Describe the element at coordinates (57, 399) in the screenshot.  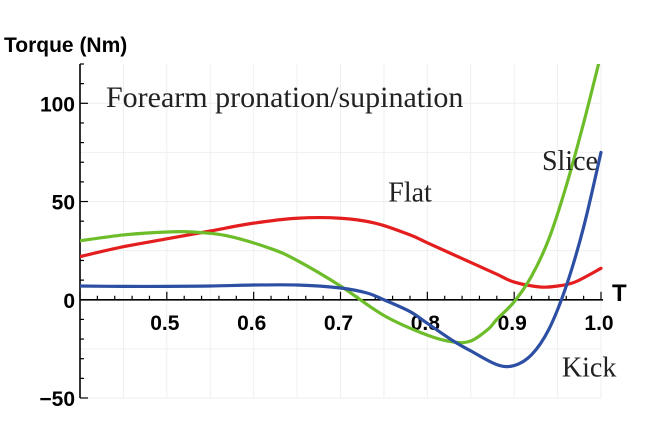
I see `y-tick-label: −50` at that location.